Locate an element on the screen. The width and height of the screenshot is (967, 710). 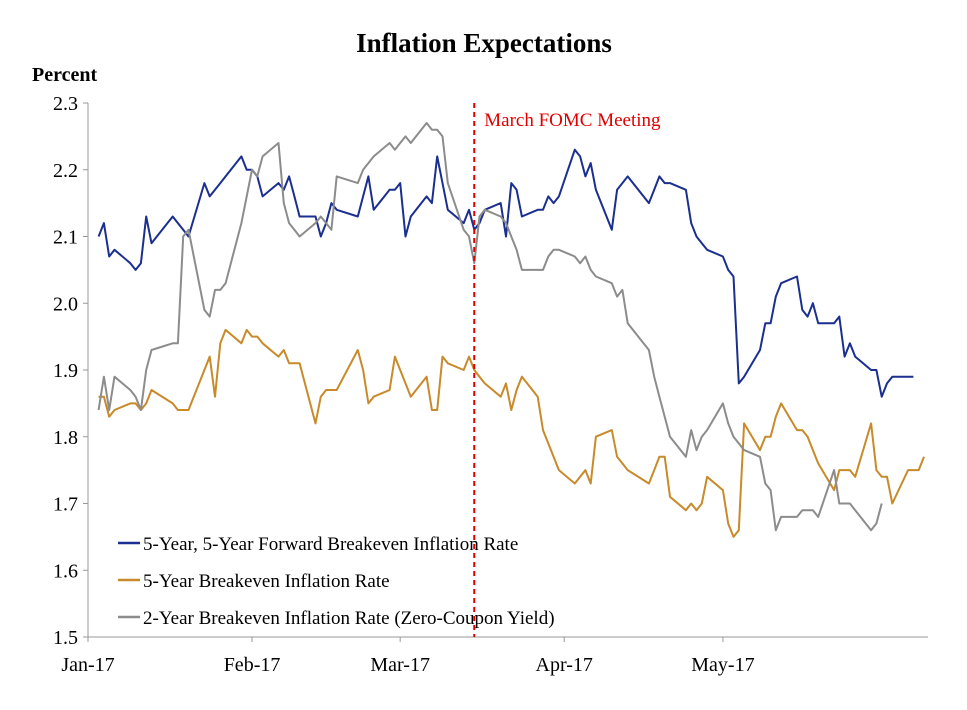
y-tick-label: 1.5 is located at coordinates (65, 638).